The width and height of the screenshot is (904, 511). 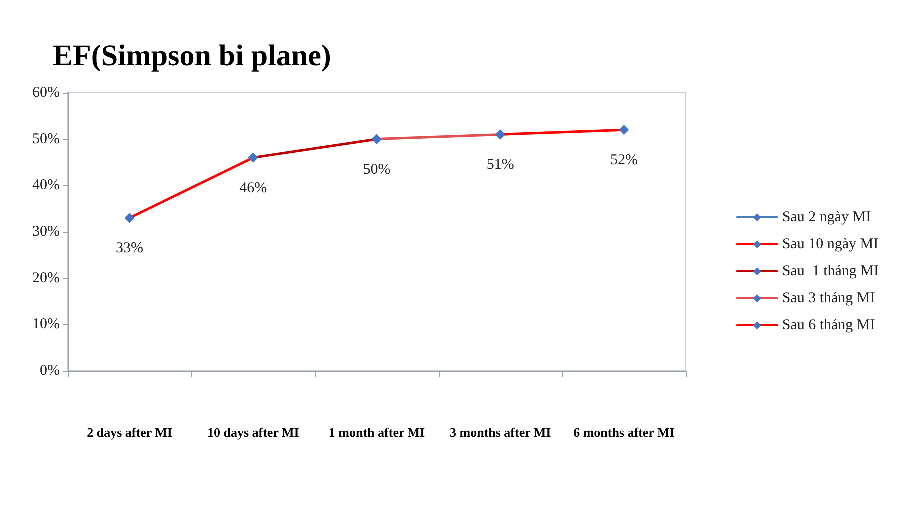 I want to click on data-label: 46%, so click(x=254, y=188).